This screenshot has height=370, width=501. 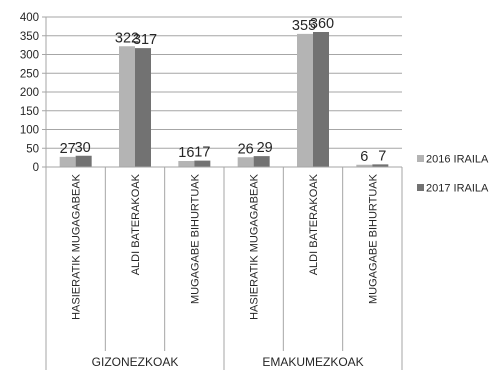 I want to click on y-axis-ticks: 0 50 100 150 200 250 300 350 400, so click(x=33, y=93).